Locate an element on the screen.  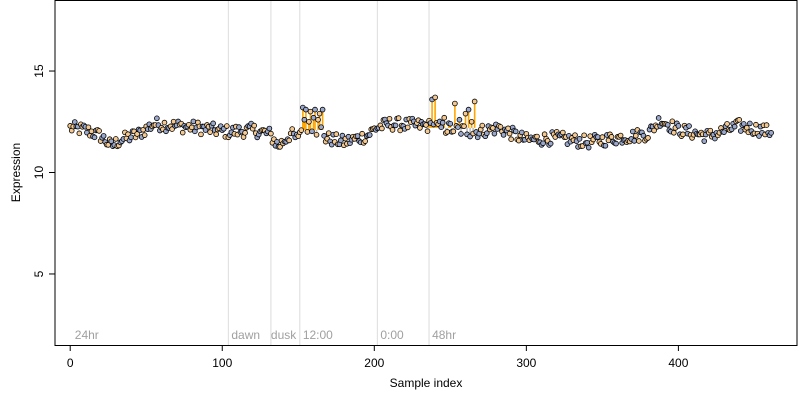
x-axis: 0 100 200 300 400 is located at coordinates (378, 357).